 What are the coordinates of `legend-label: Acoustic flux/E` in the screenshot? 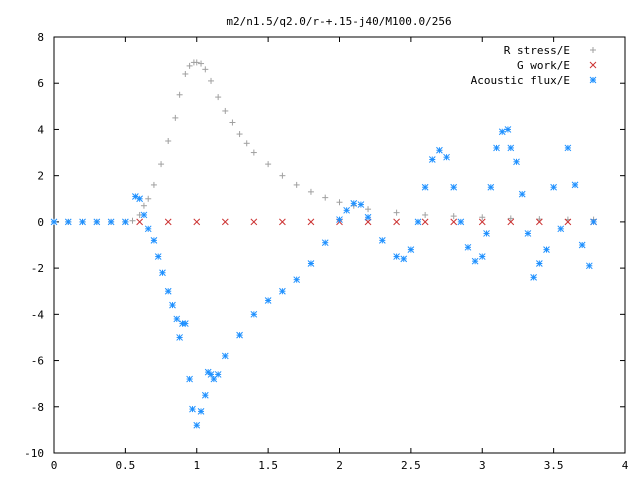 It's located at (520, 80).